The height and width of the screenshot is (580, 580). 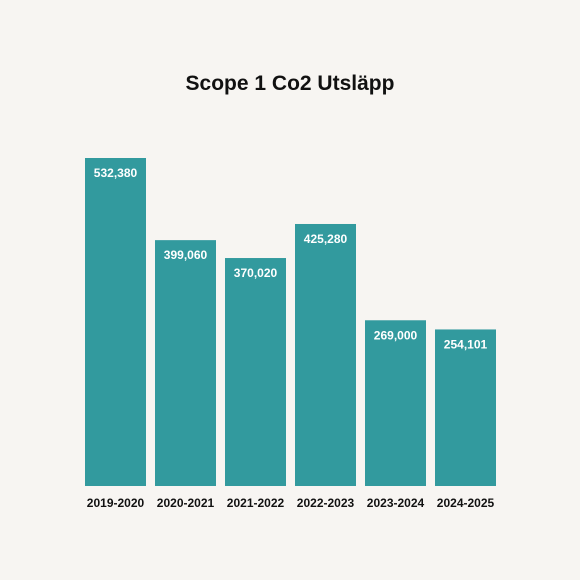 I want to click on x-tick-label: 2022-2023, so click(x=326, y=503).